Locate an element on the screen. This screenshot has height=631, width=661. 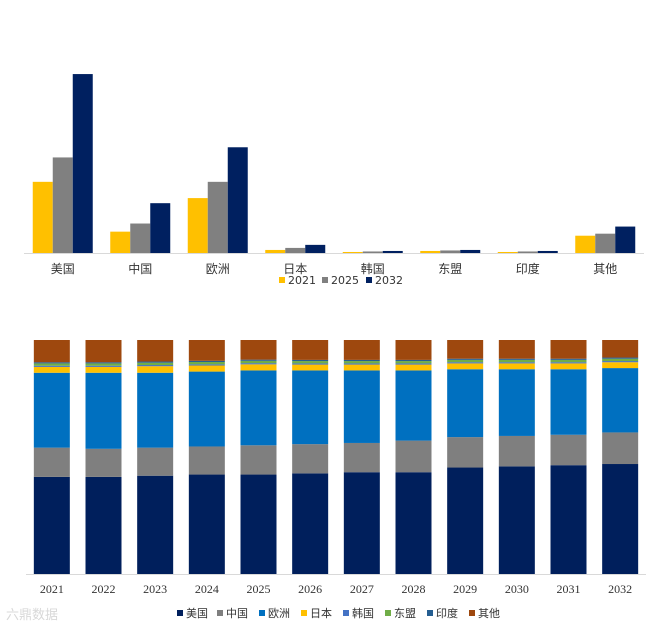
segment-2031-韩国 is located at coordinates (568, 363).